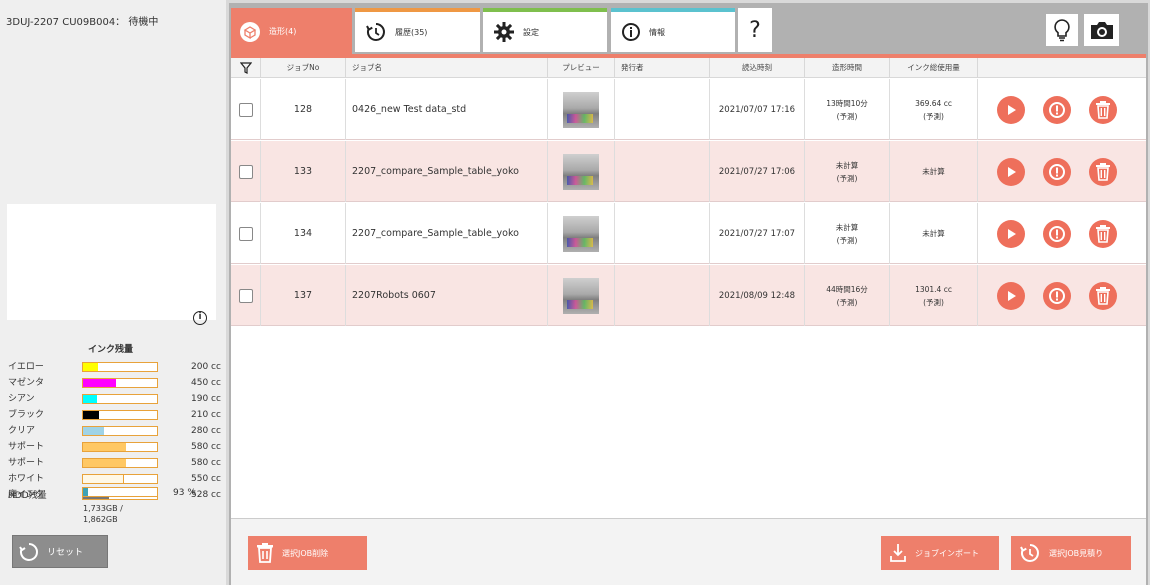 The image size is (1150, 585). Describe the element at coordinates (86, 492) in the screenshot. I see `hdd-fill` at that location.